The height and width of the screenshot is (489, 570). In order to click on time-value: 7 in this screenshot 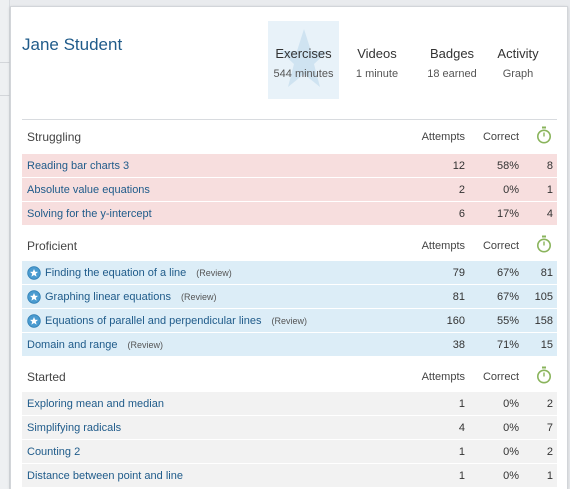, I will do `click(549, 428)`.